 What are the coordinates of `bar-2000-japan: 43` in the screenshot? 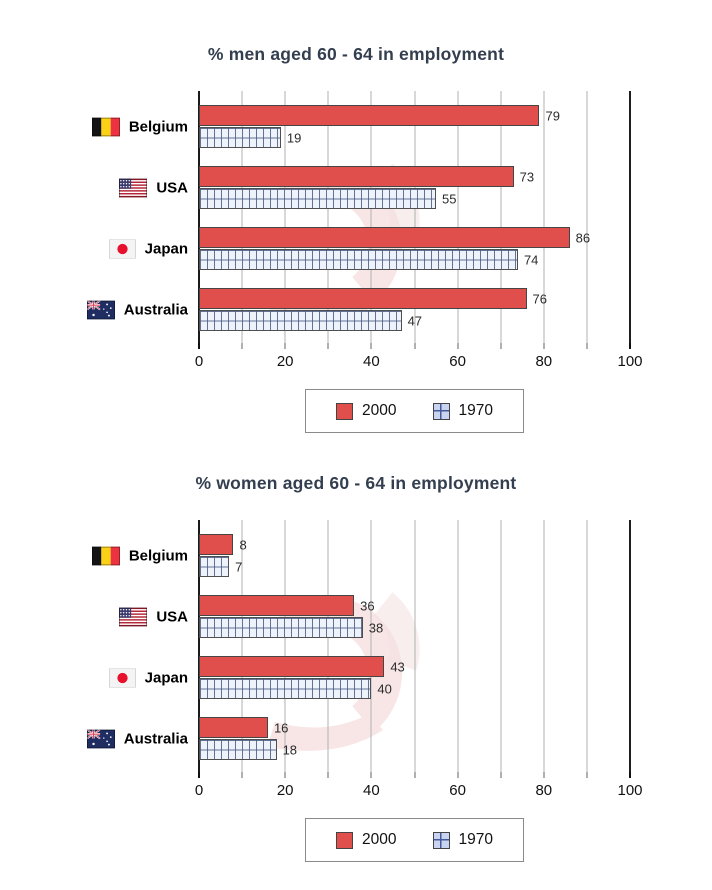 It's located at (302, 666).